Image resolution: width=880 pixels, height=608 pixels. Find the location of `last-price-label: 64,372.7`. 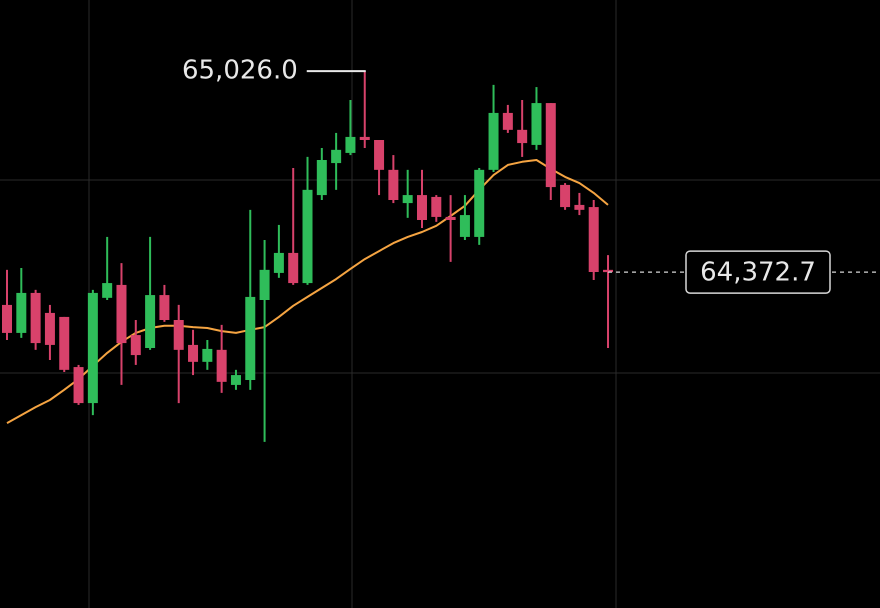

last-price-label: 64,372.7 is located at coordinates (758, 273).